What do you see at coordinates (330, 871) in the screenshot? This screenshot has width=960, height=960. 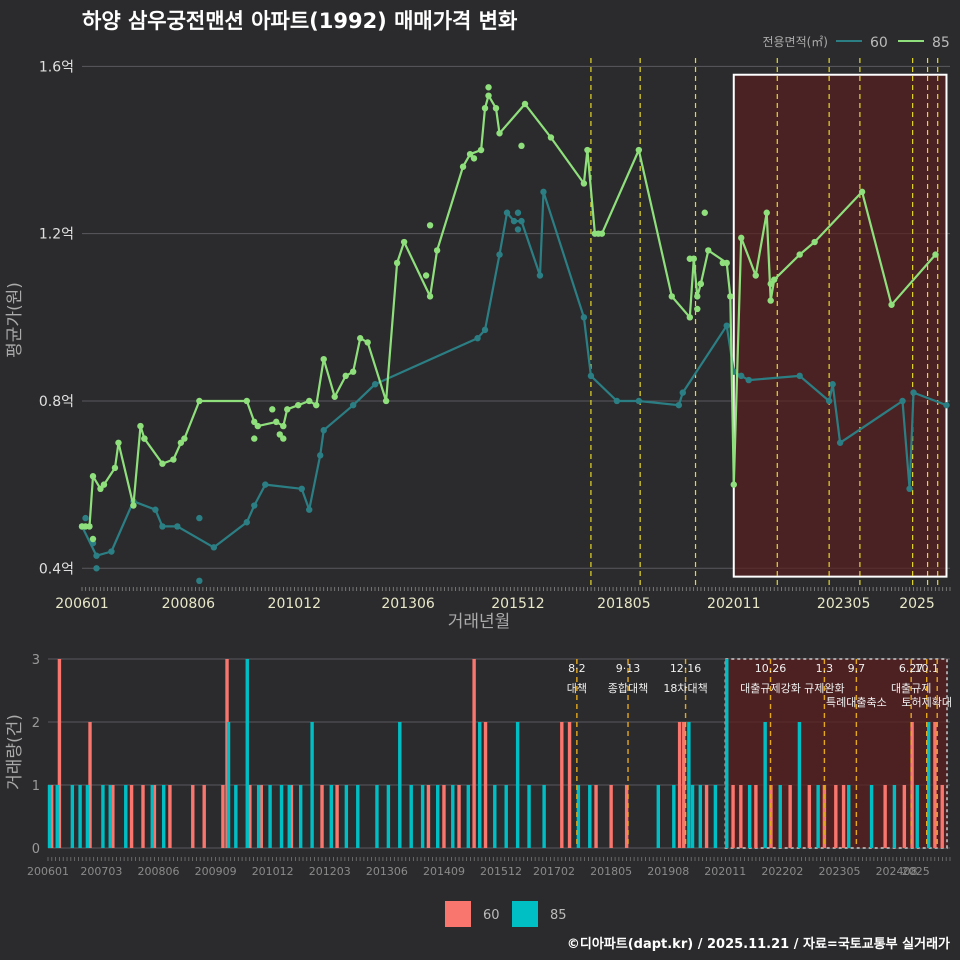 I see `x-tick-label: 201203` at bounding box center [330, 871].